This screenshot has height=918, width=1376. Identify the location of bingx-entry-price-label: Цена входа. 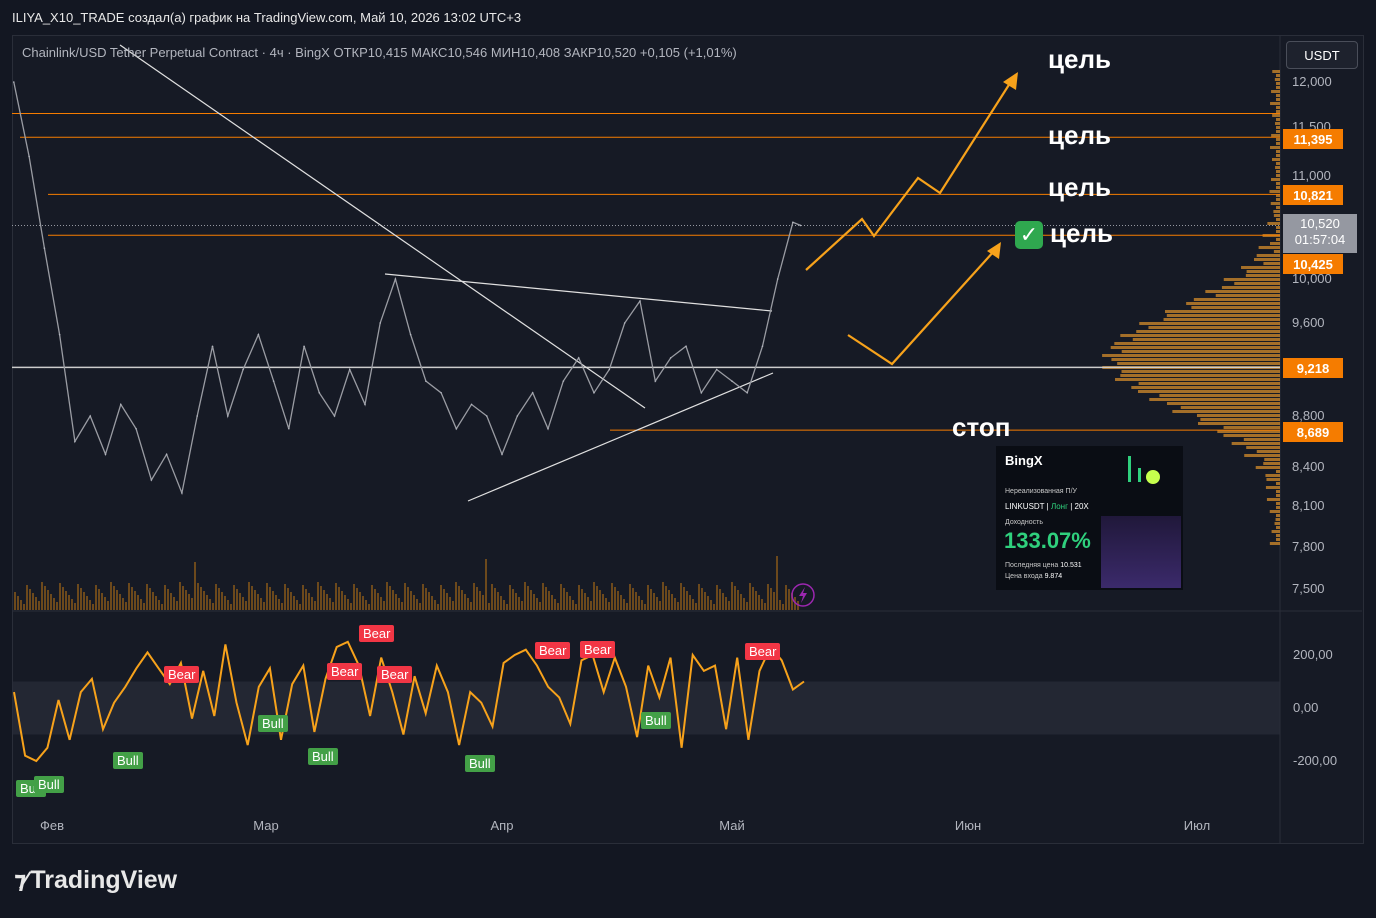
(1024, 576).